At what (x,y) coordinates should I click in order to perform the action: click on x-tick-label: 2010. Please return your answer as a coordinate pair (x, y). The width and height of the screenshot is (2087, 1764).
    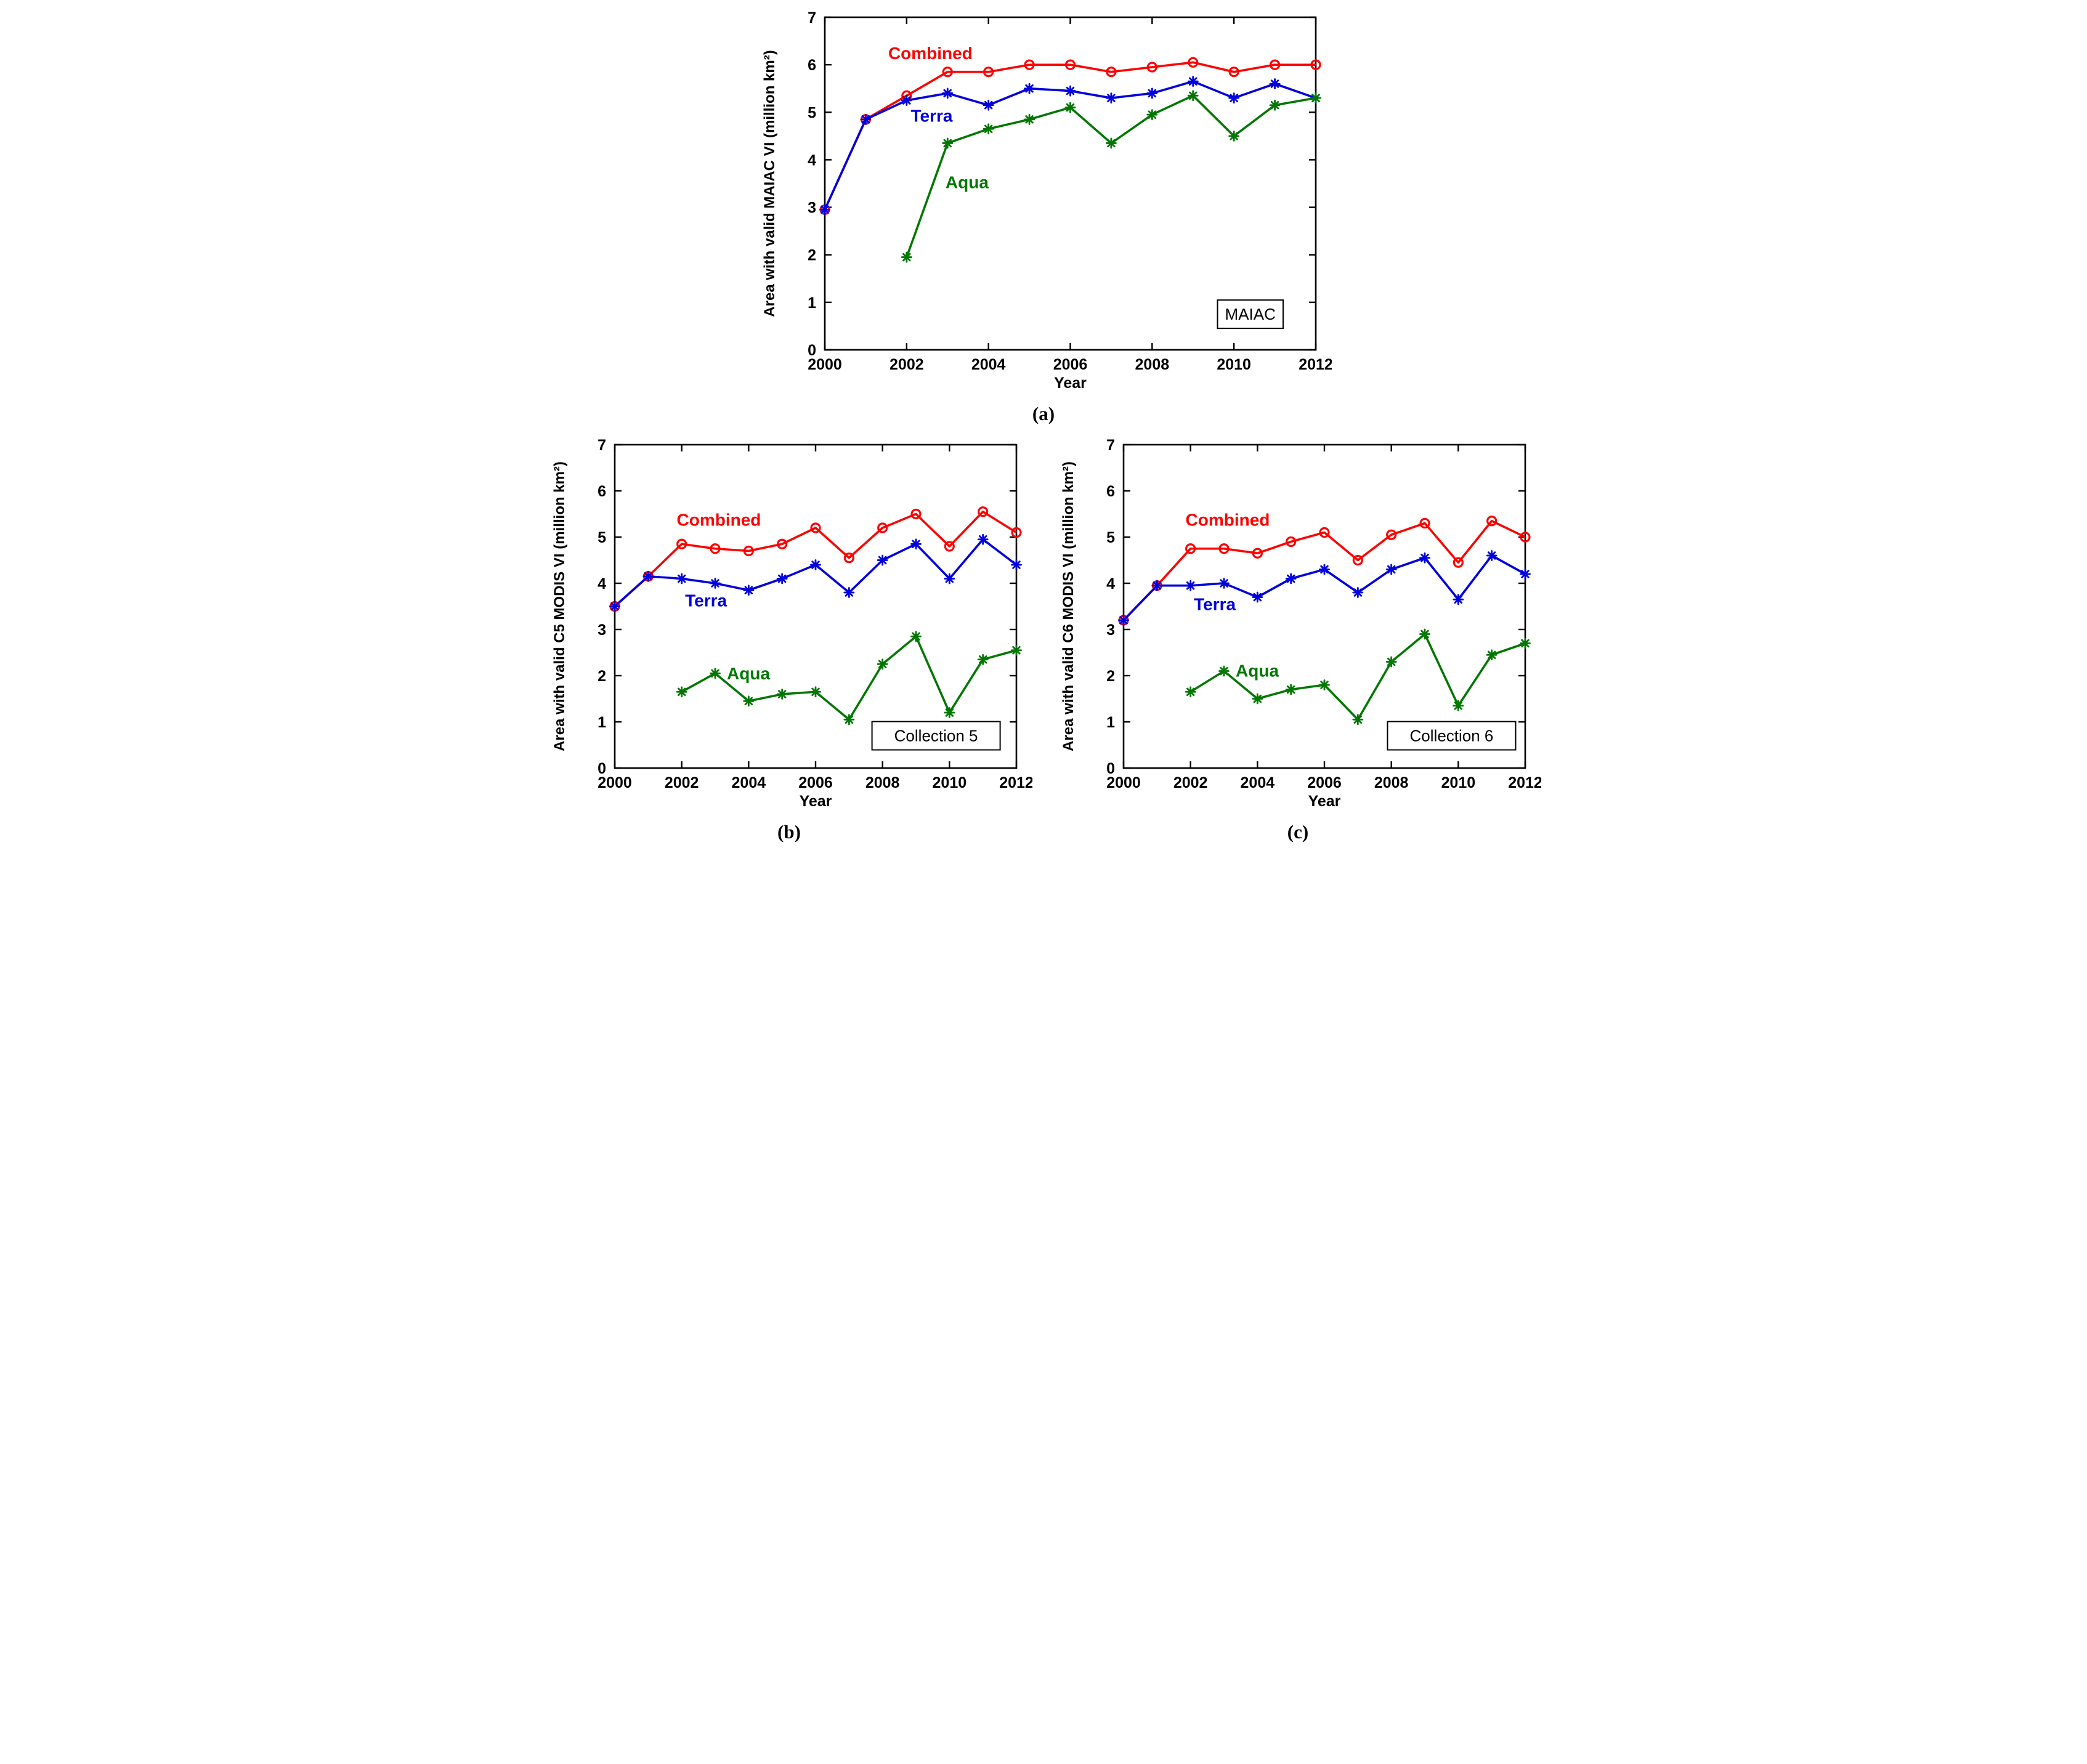
    Looking at the image, I should click on (1234, 365).